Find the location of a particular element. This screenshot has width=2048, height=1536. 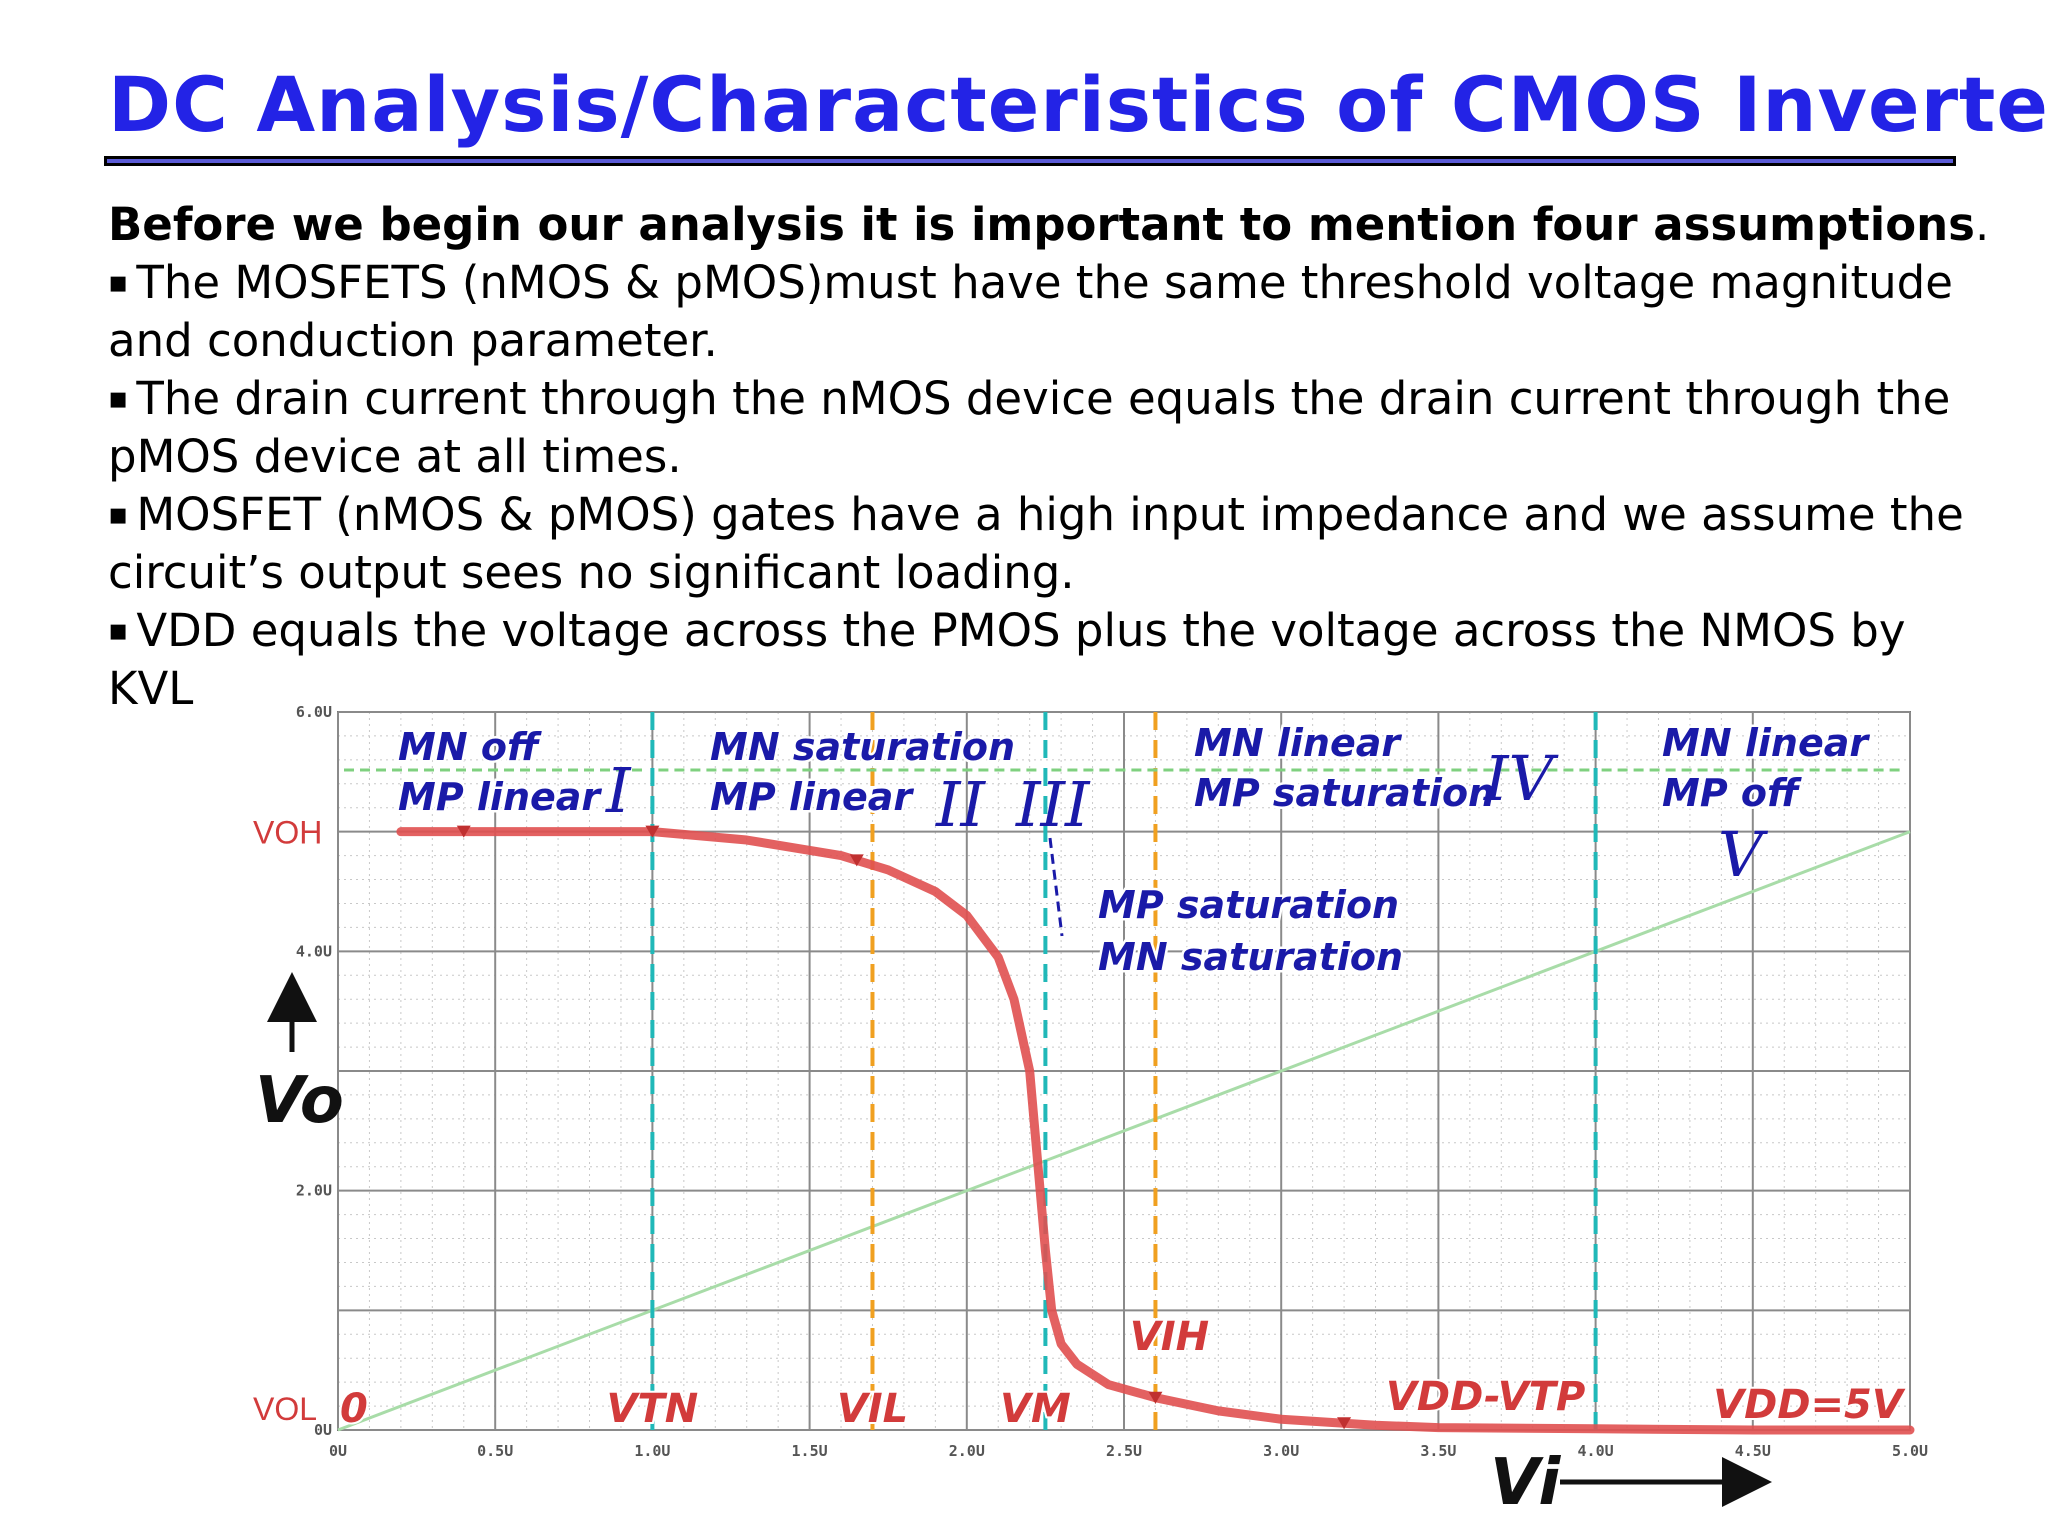

region-4-line2: MP saturation is located at coordinates (1344, 793).